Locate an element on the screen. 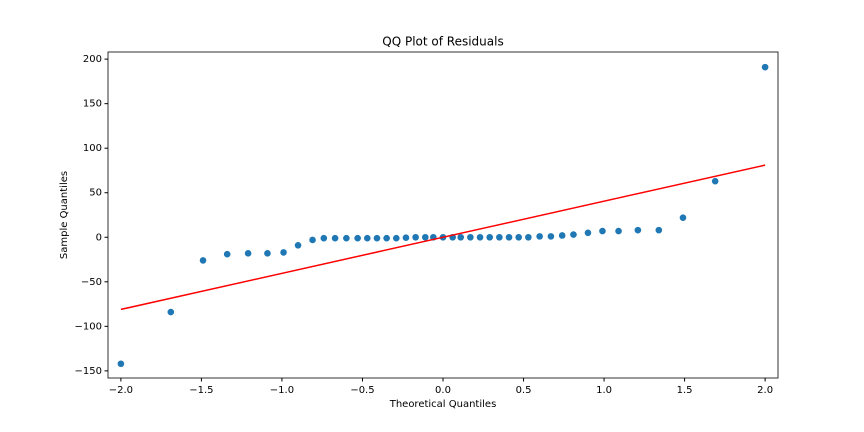 This screenshot has height=432, width=864. x-tick-label: −1.0 is located at coordinates (282, 390).